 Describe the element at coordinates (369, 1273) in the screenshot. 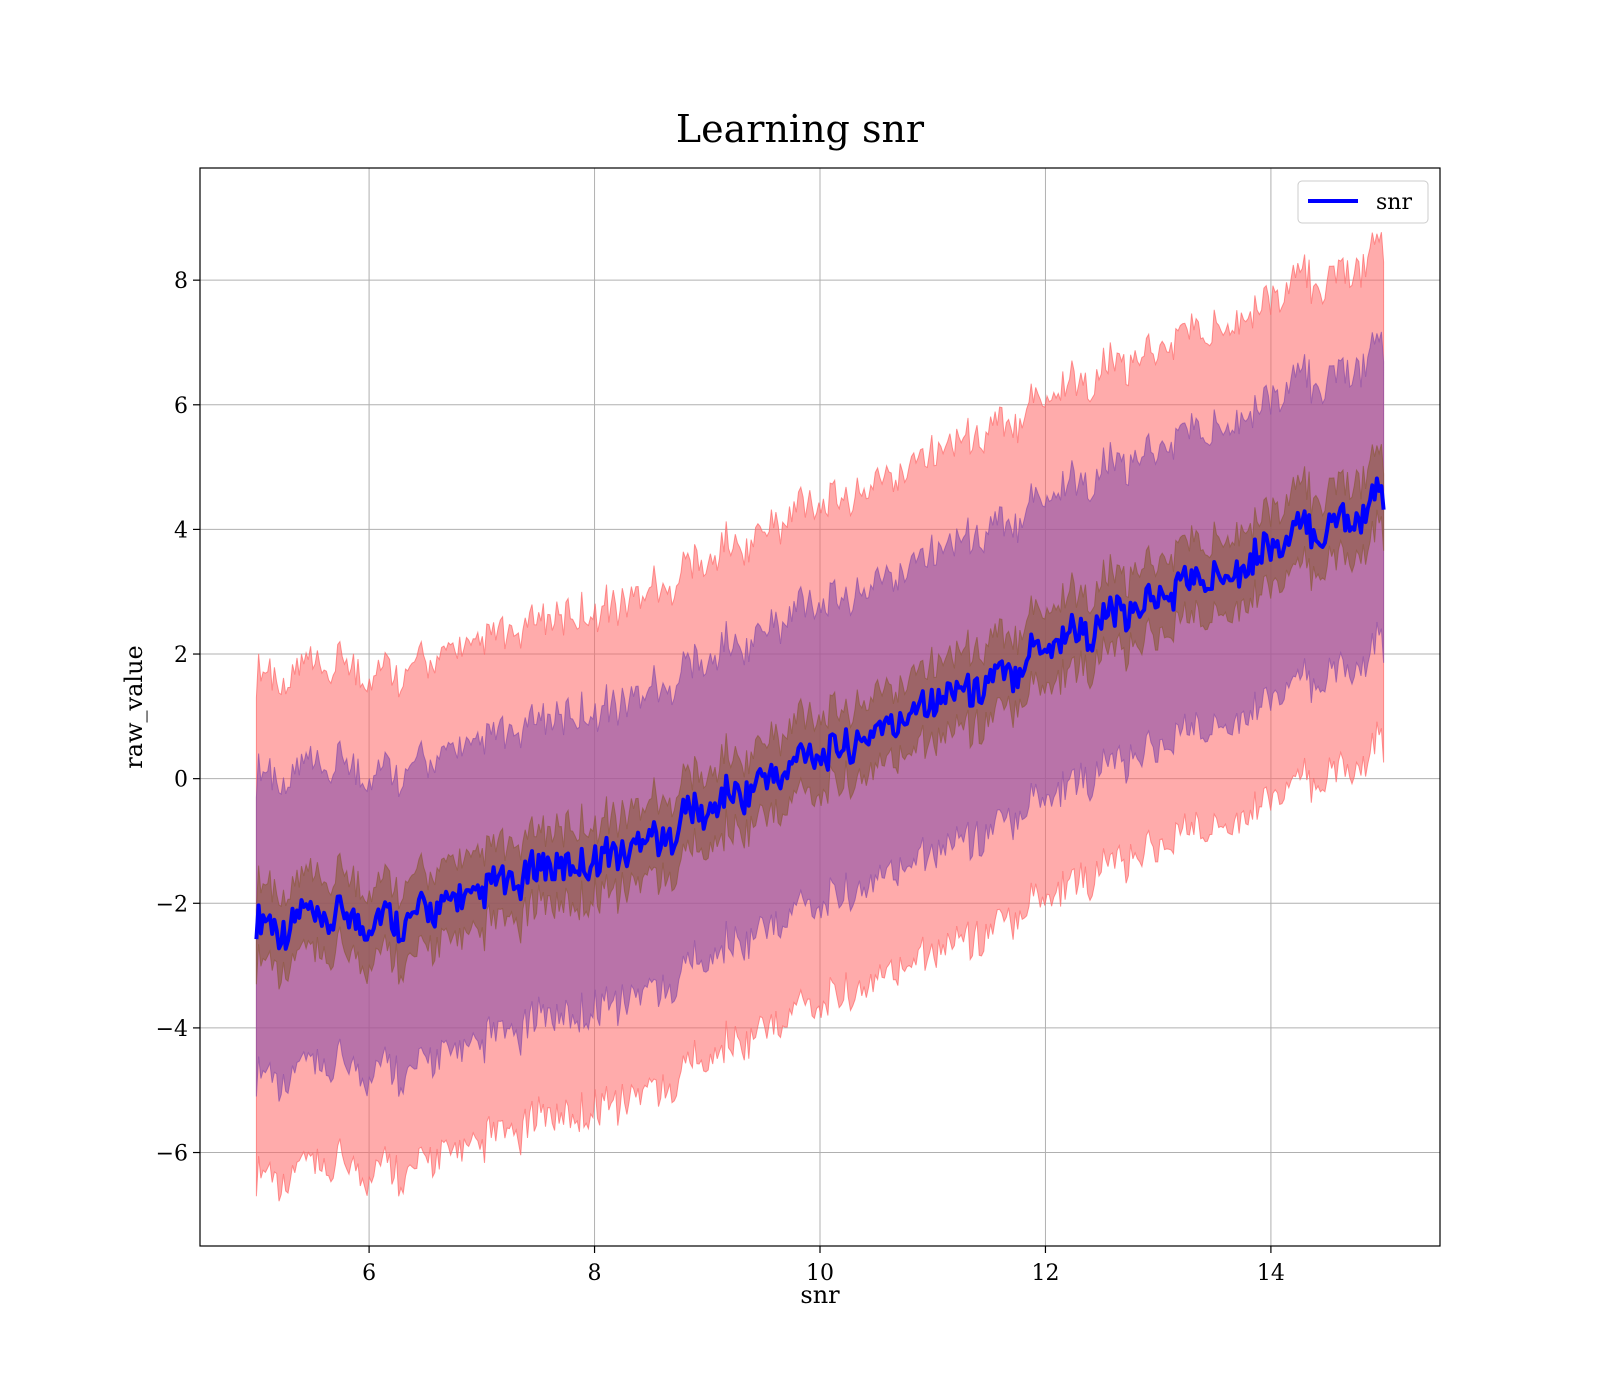

I see `x-tick-label: 6` at that location.